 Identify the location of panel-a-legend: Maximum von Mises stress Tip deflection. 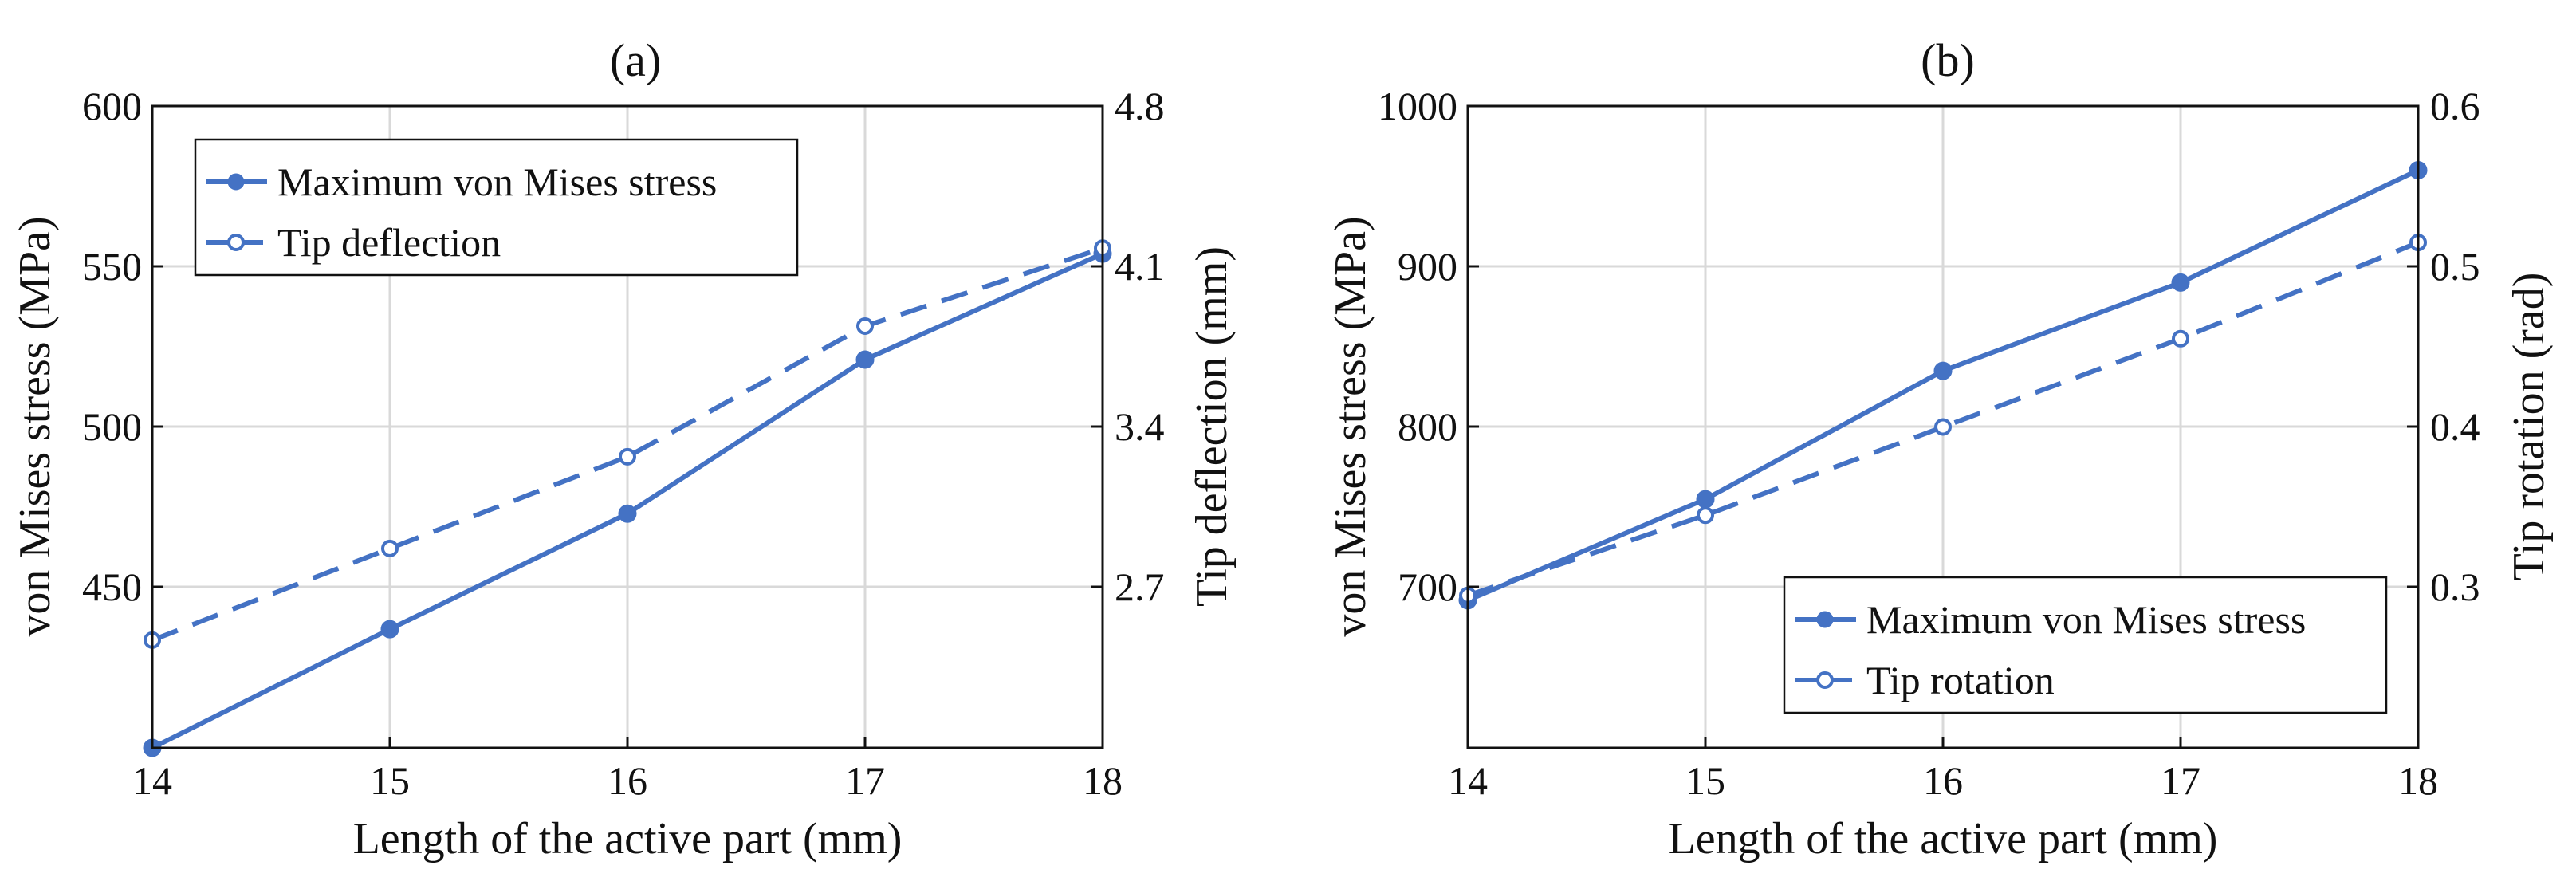
(497, 207).